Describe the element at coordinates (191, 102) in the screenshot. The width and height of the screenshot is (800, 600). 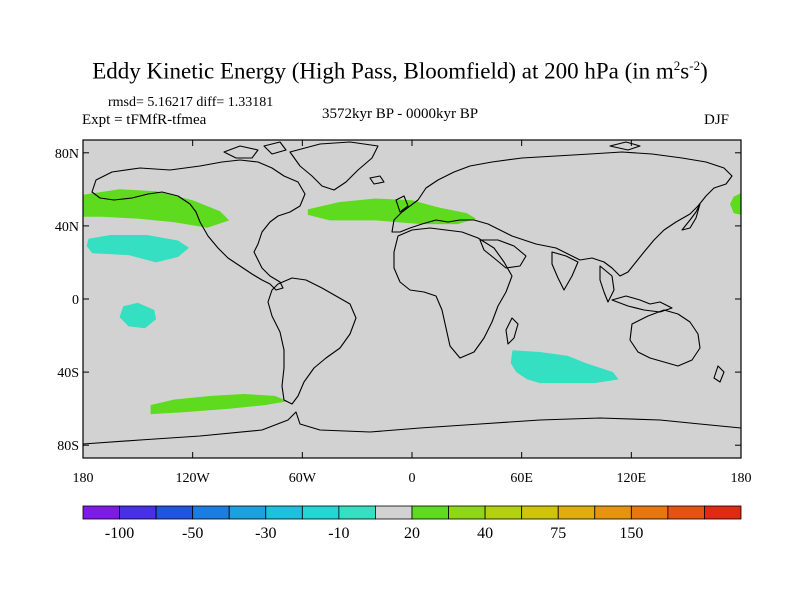
I see `stats-label: rmsd= 5.16217 diff= 1.33181` at that location.